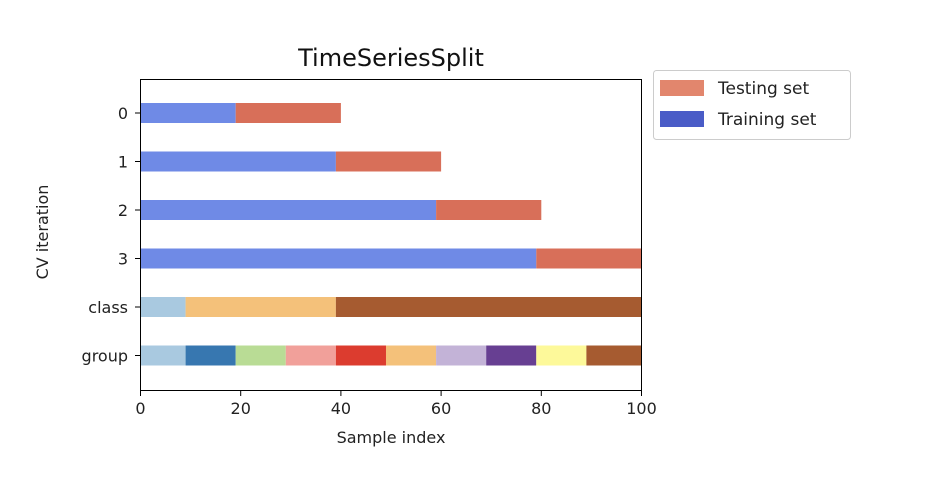  What do you see at coordinates (341, 408) in the screenshot?
I see `x-tick-label-40: 40` at bounding box center [341, 408].